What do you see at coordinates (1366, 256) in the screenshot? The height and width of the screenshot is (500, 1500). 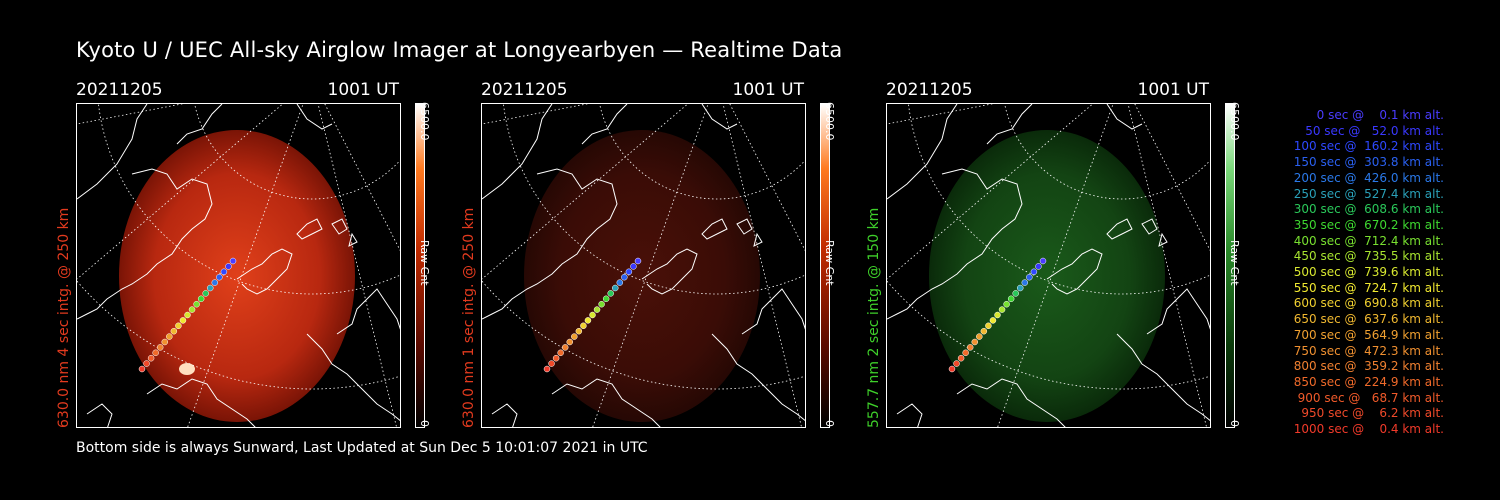 I see `legend-row: 450 sec @ 735.5 km alt.` at bounding box center [1366, 256].